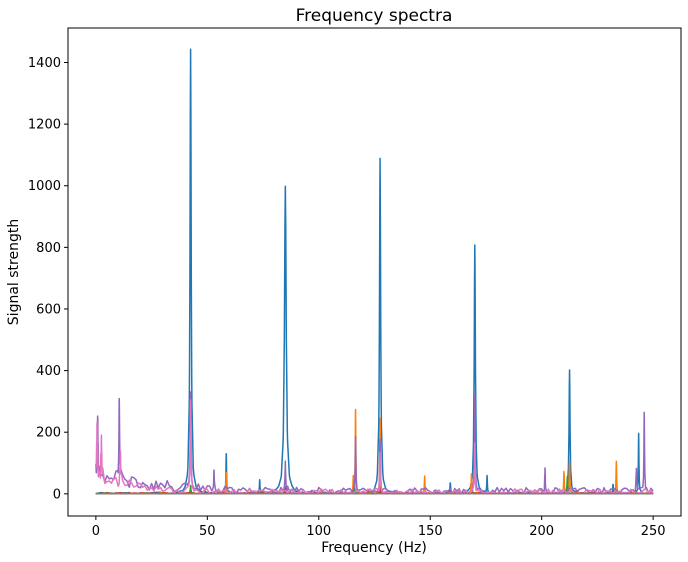 The width and height of the screenshot is (688, 562). I want to click on y-tick-label: 1200, so click(44, 125).